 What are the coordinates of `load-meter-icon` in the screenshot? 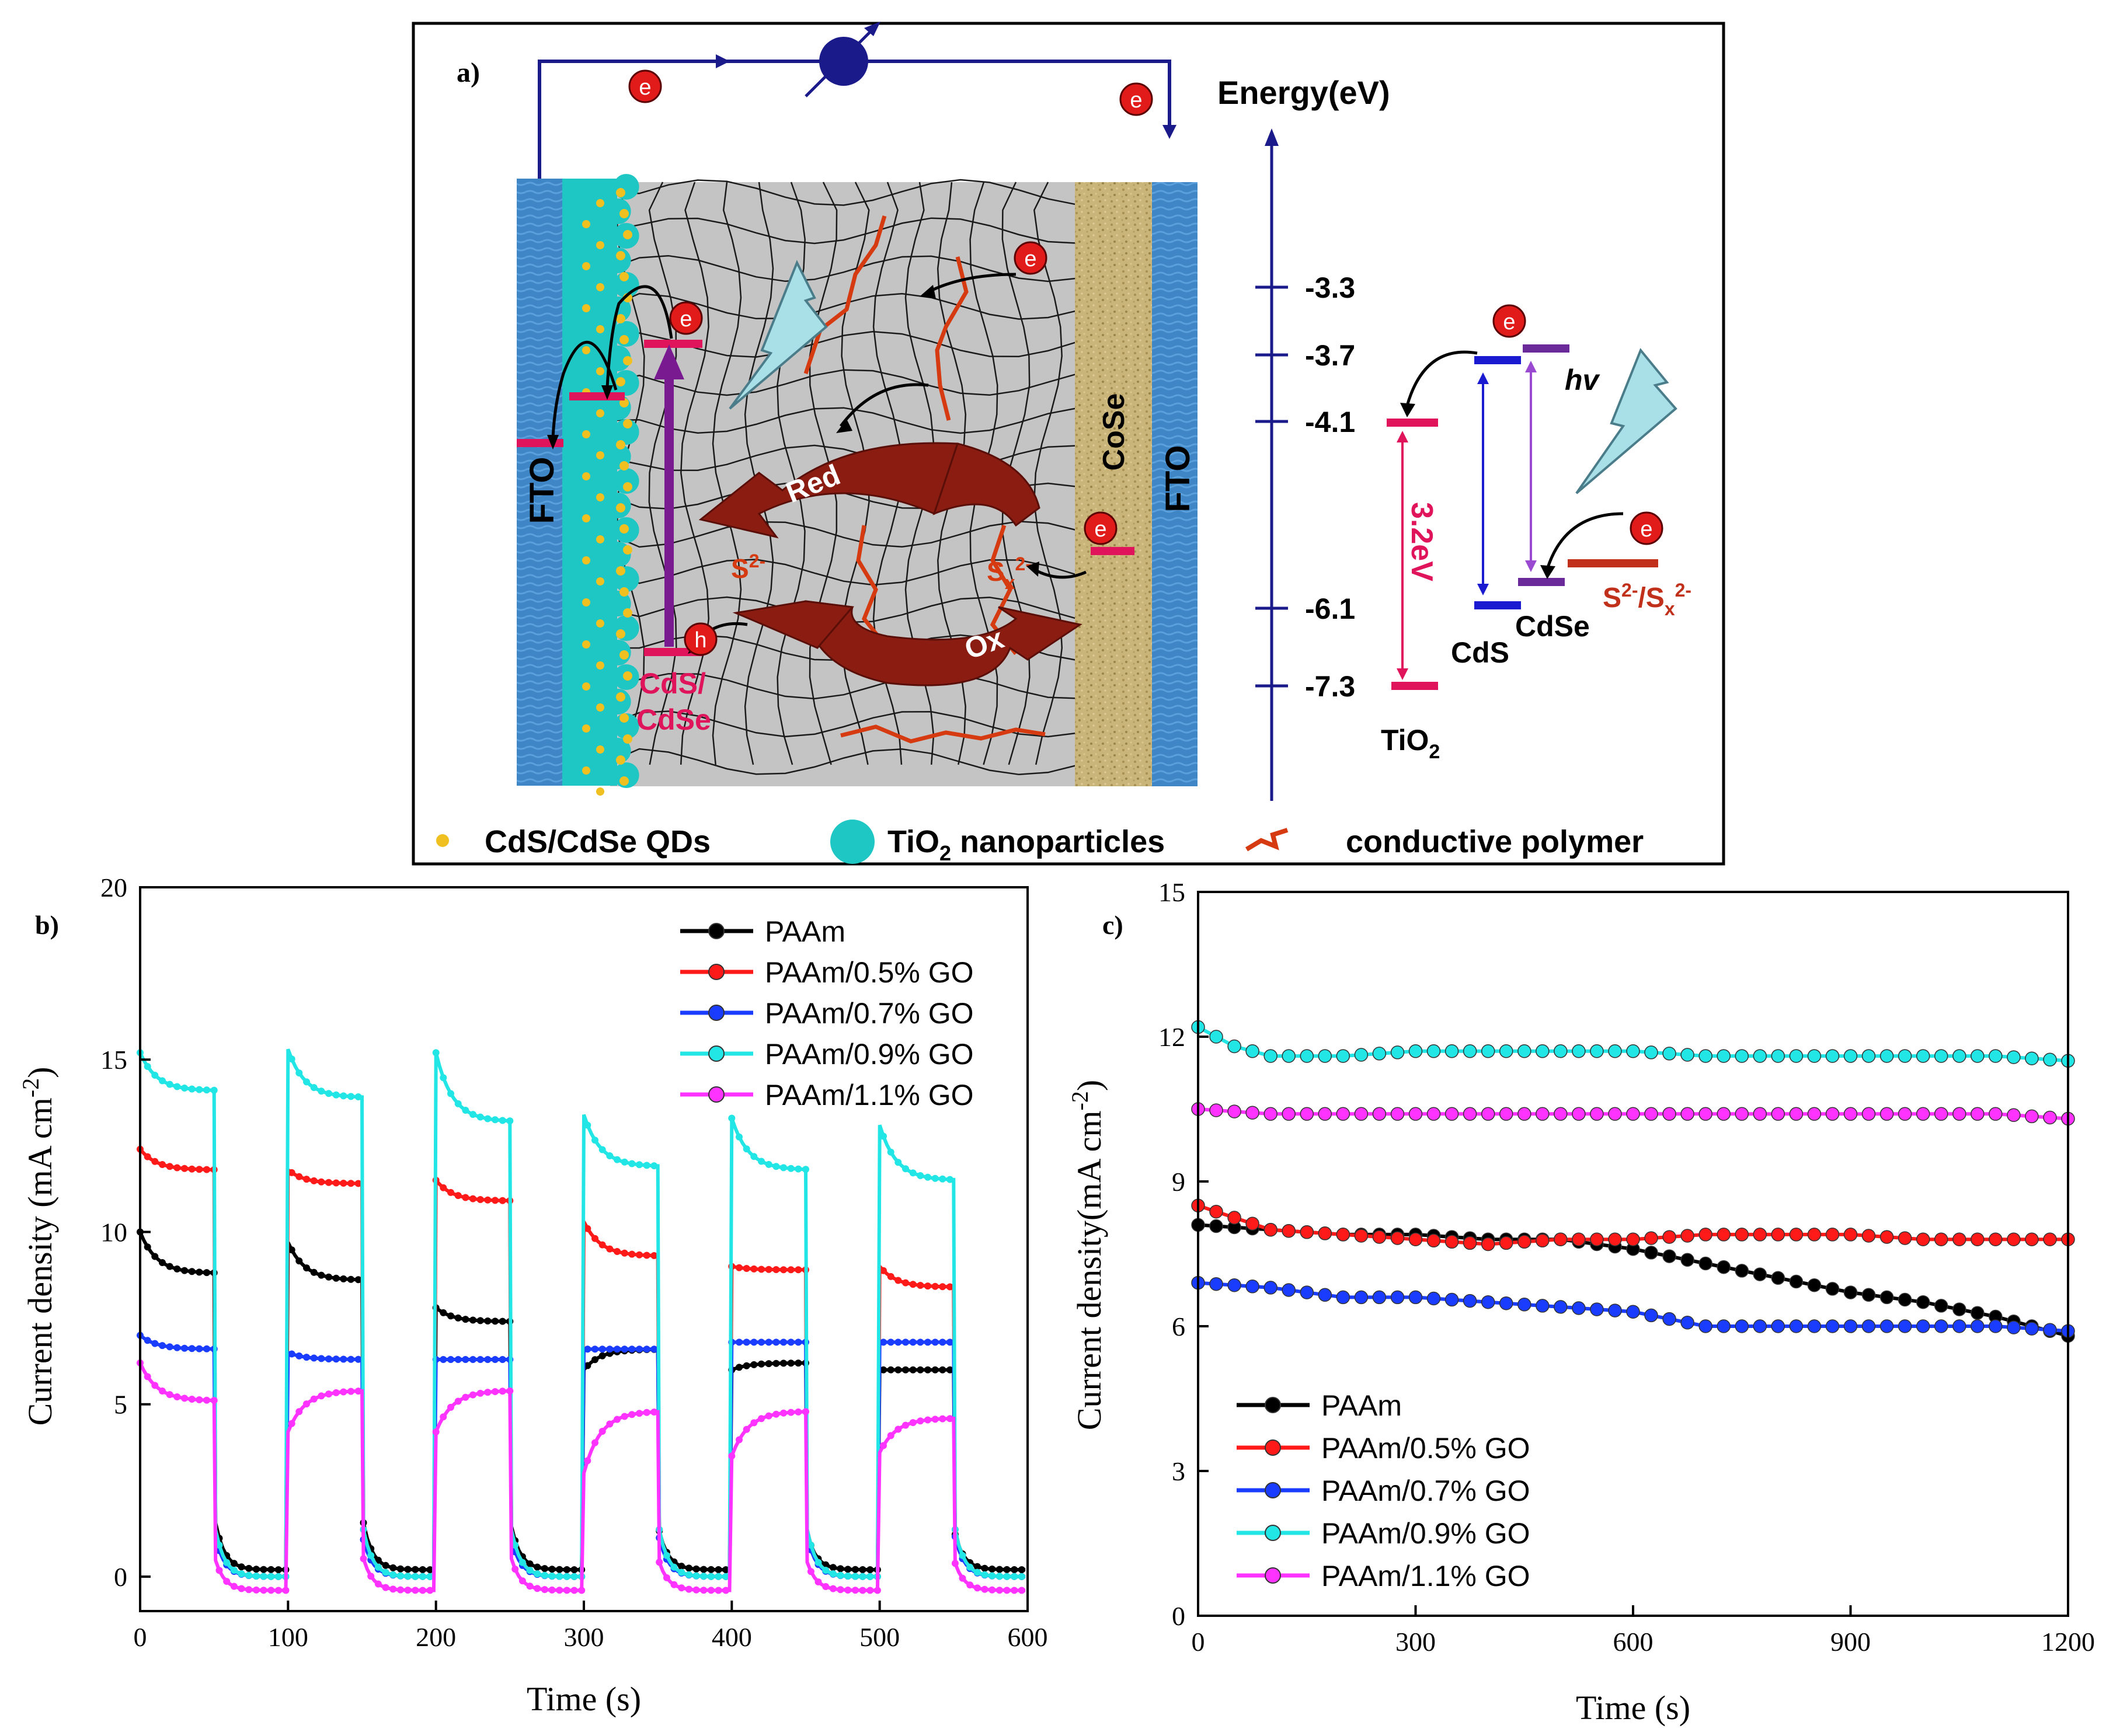 It's located at (844, 61).